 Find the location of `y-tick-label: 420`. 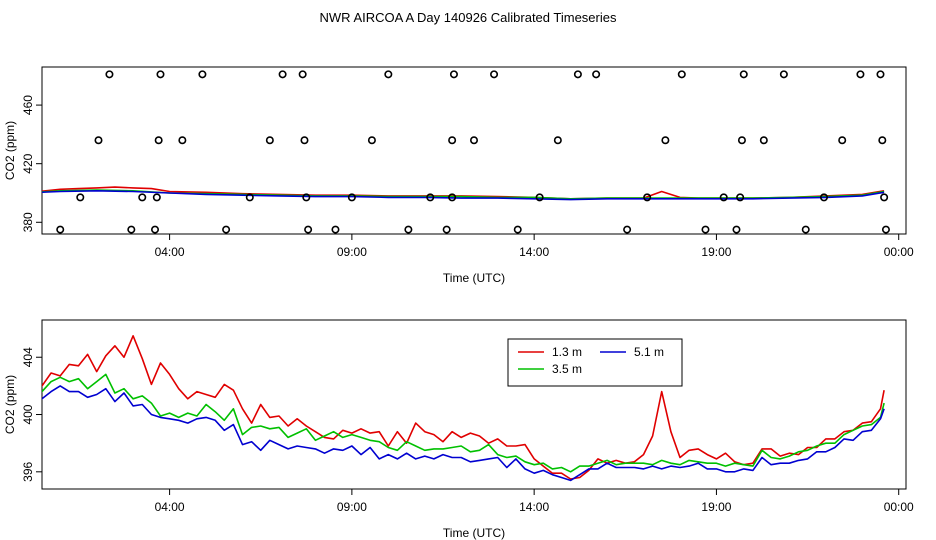

y-tick-label: 420 is located at coordinates (28, 163).